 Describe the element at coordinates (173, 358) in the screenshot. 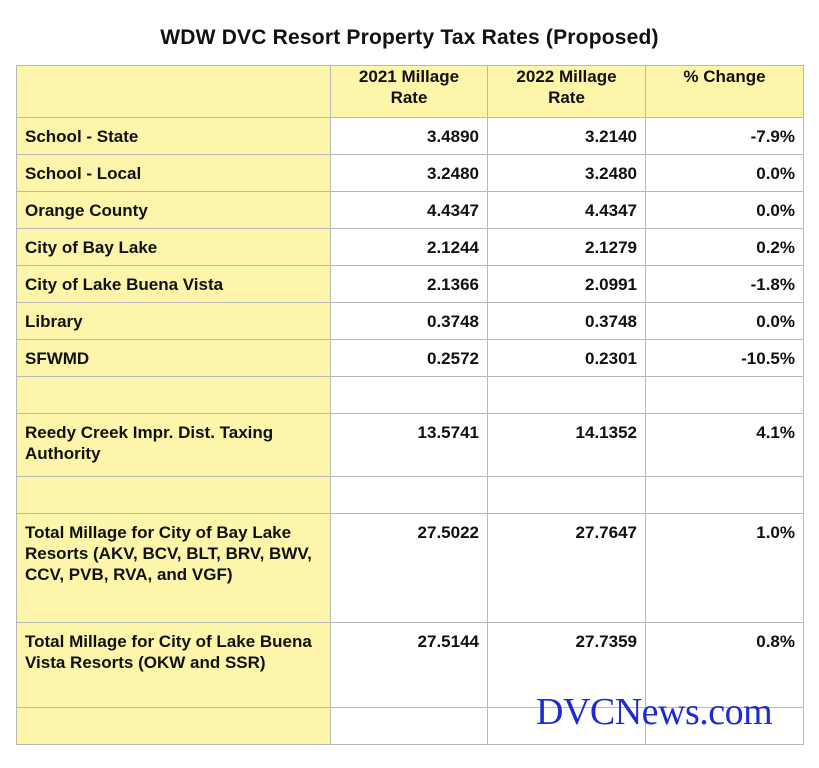

I see `row-label: SFWMD` at that location.